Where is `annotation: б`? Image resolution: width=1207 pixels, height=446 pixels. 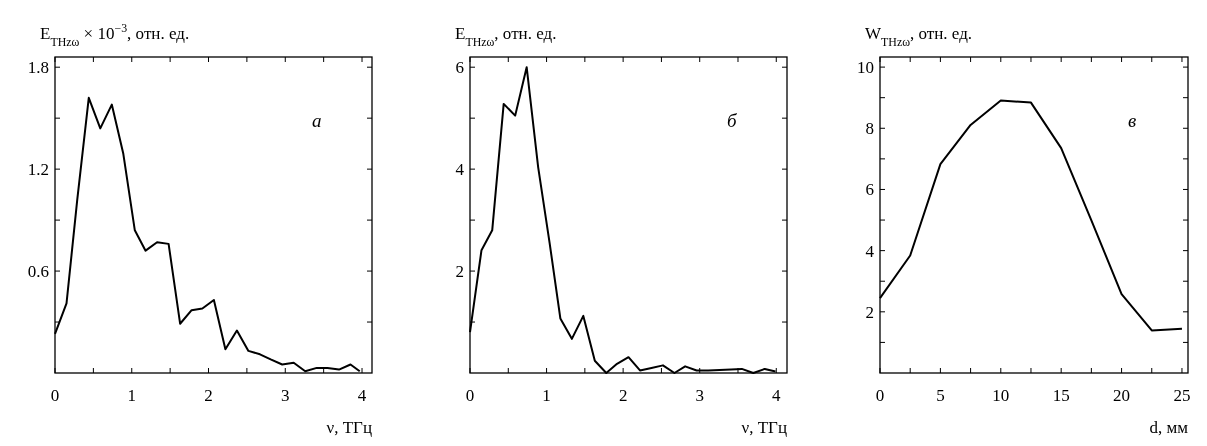 annotation: б is located at coordinates (732, 120).